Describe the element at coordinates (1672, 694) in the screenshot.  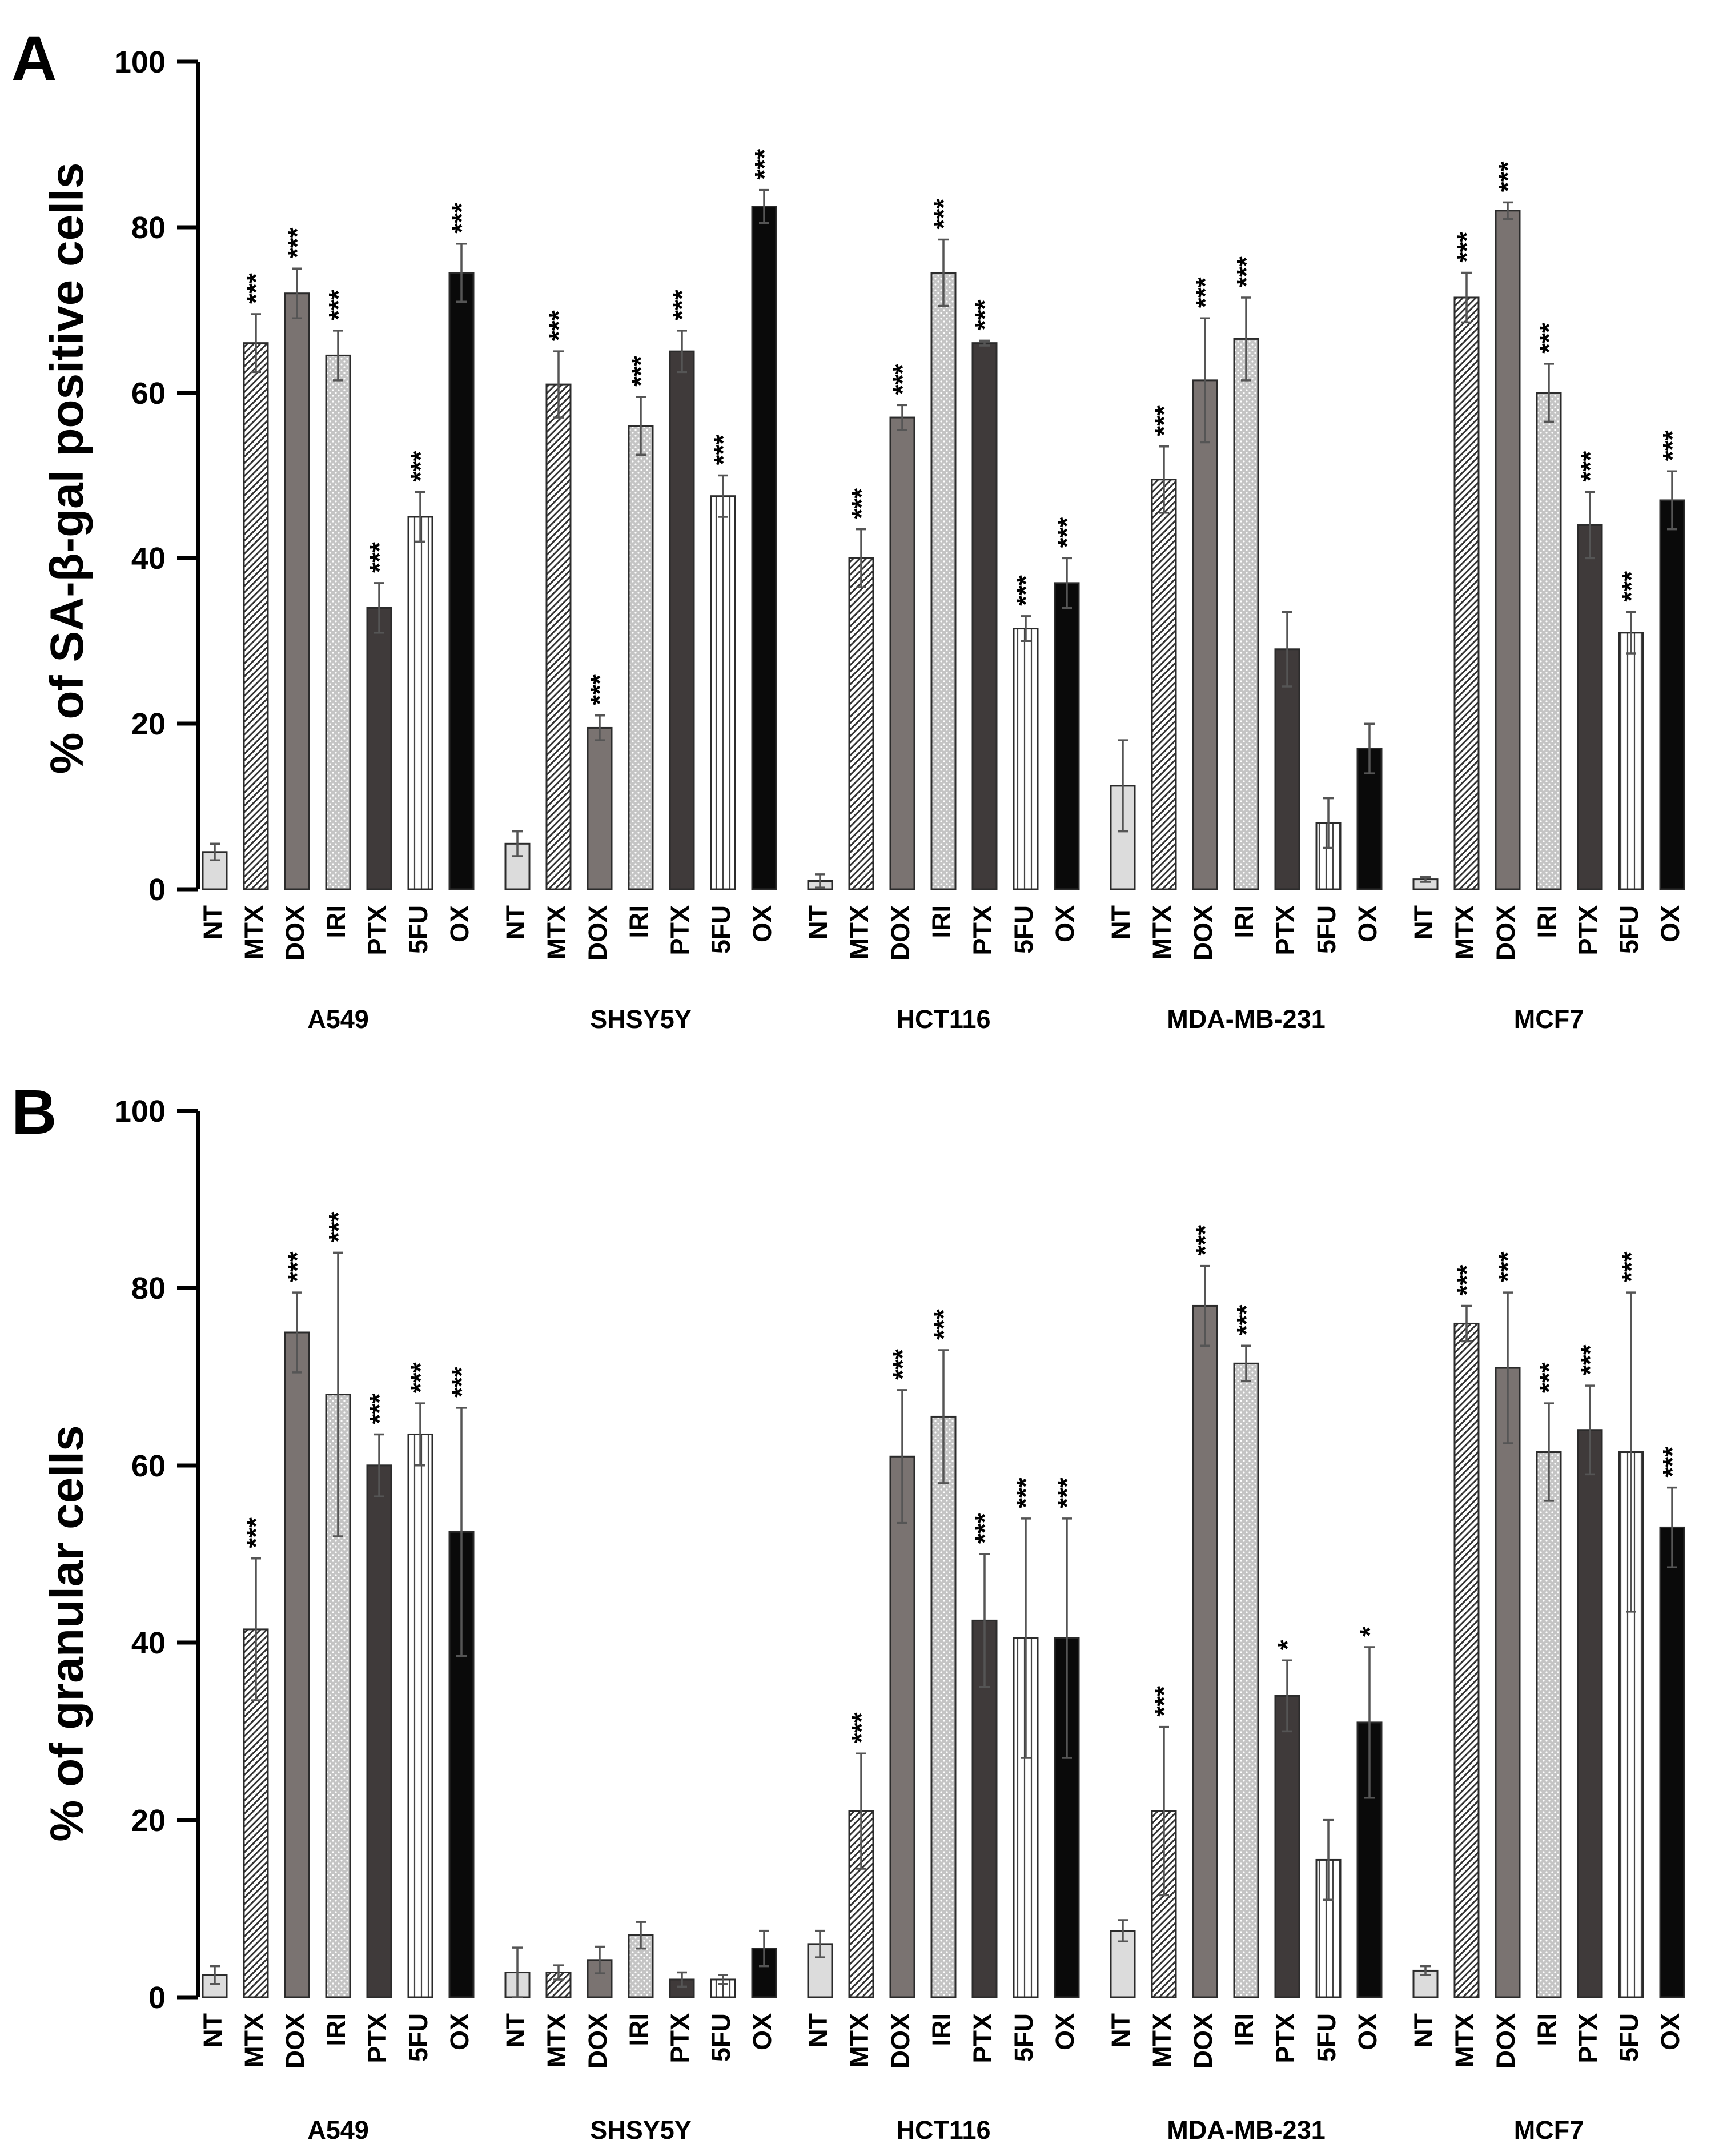
I see `bar-MCF7-OX` at that location.